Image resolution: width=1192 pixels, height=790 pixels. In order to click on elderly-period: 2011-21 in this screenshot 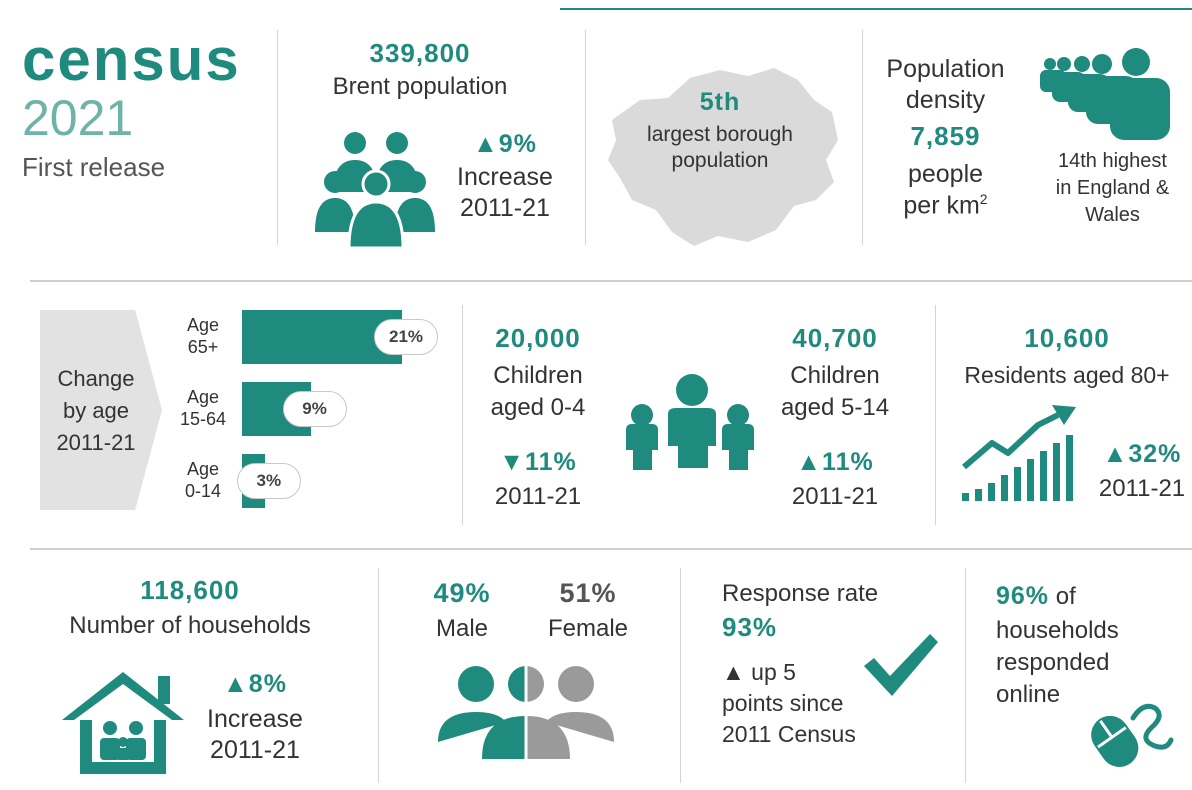, I will do `click(1142, 488)`.